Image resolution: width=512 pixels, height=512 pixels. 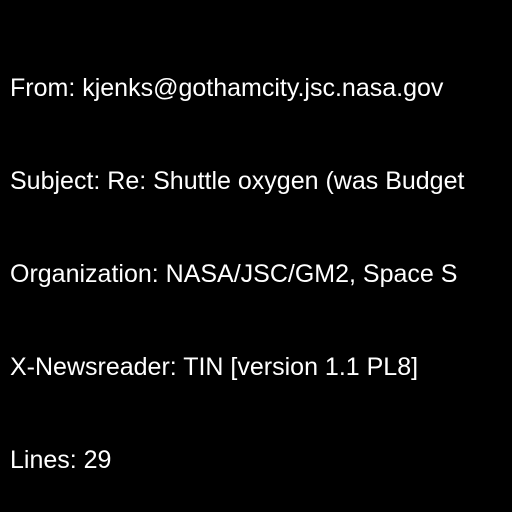 What do you see at coordinates (237, 181) in the screenshot?
I see `header-subject: Subject: Re: Shuttle oxygen (was Budget` at bounding box center [237, 181].